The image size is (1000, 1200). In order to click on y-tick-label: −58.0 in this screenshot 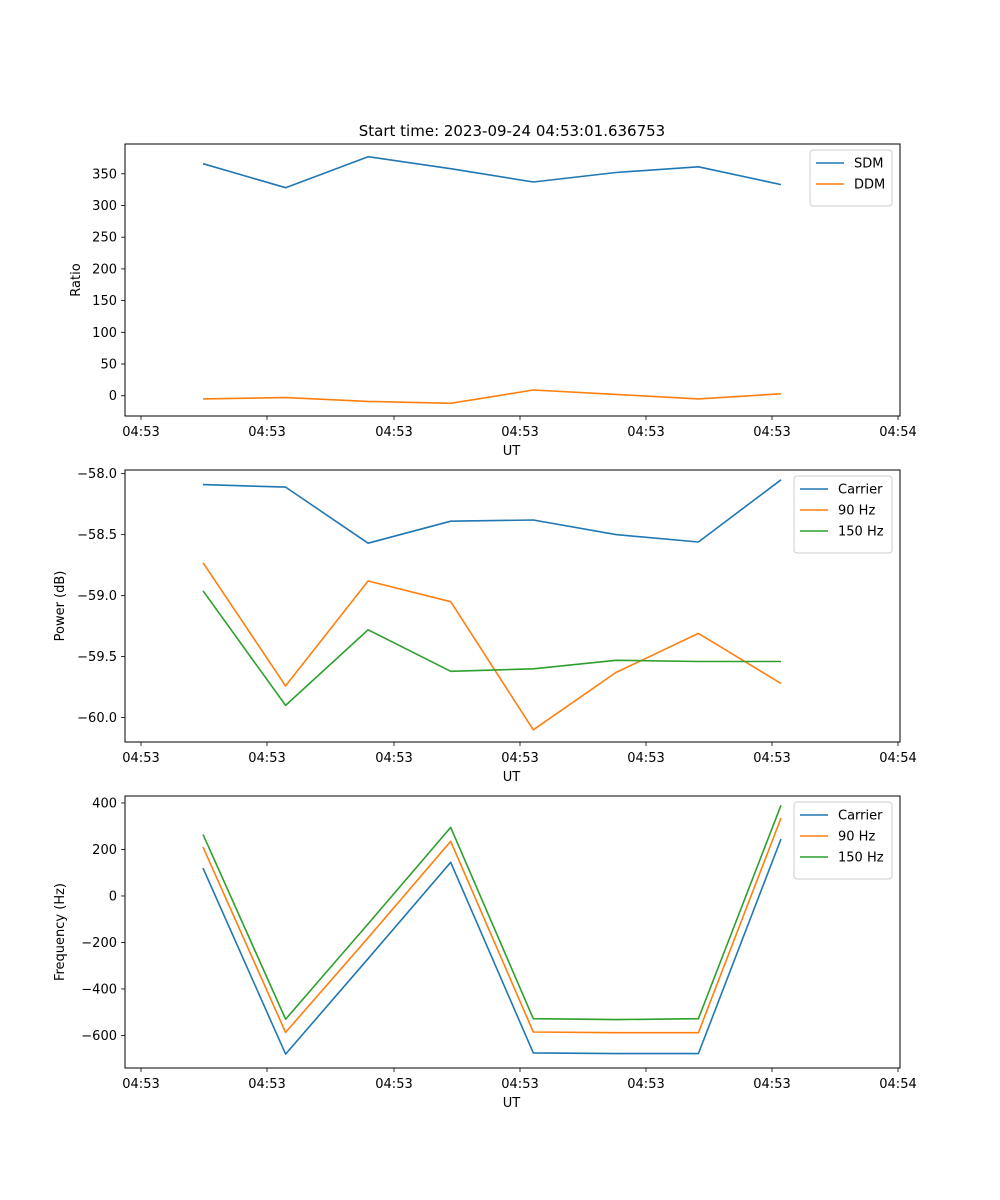, I will do `click(97, 474)`.